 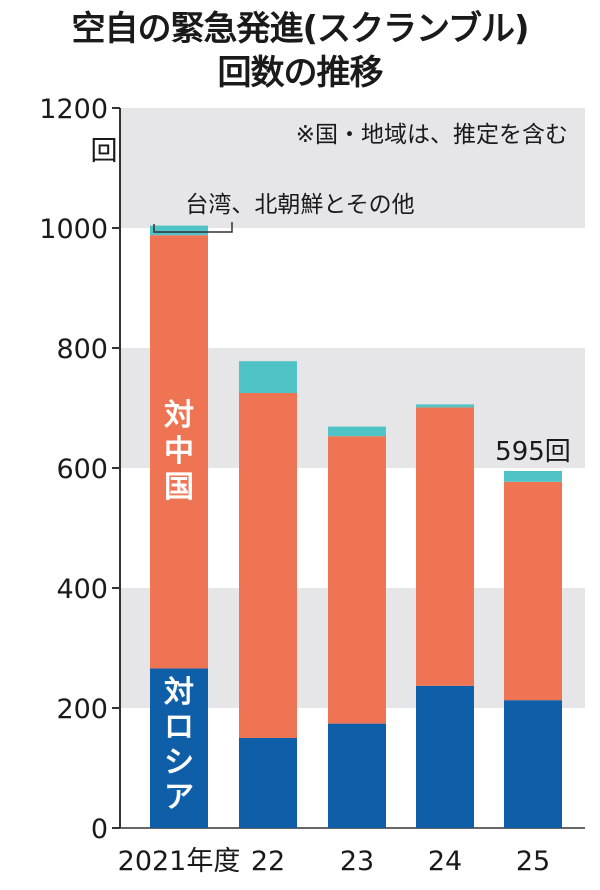 I want to click on x-tick-label-3: 24, so click(x=445, y=861).